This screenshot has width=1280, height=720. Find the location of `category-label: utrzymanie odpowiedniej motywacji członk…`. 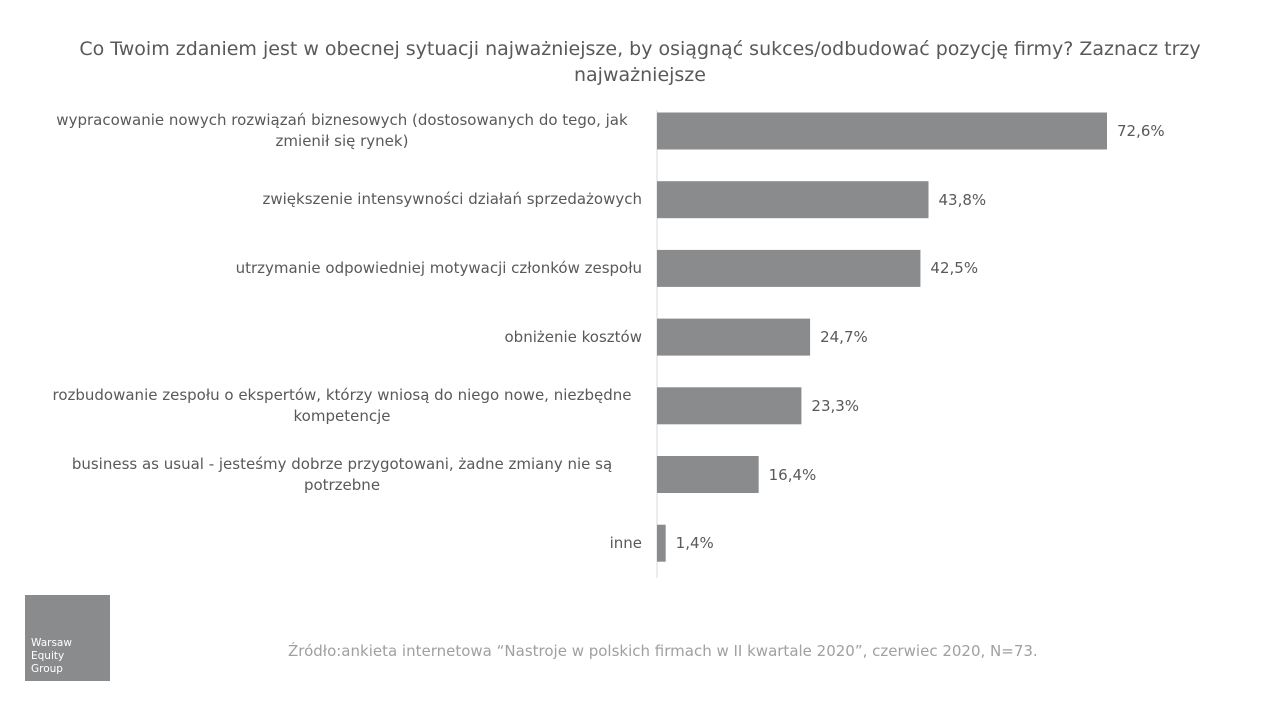

category-label: utrzymanie odpowiedniej motywacji członk… is located at coordinates (439, 268).